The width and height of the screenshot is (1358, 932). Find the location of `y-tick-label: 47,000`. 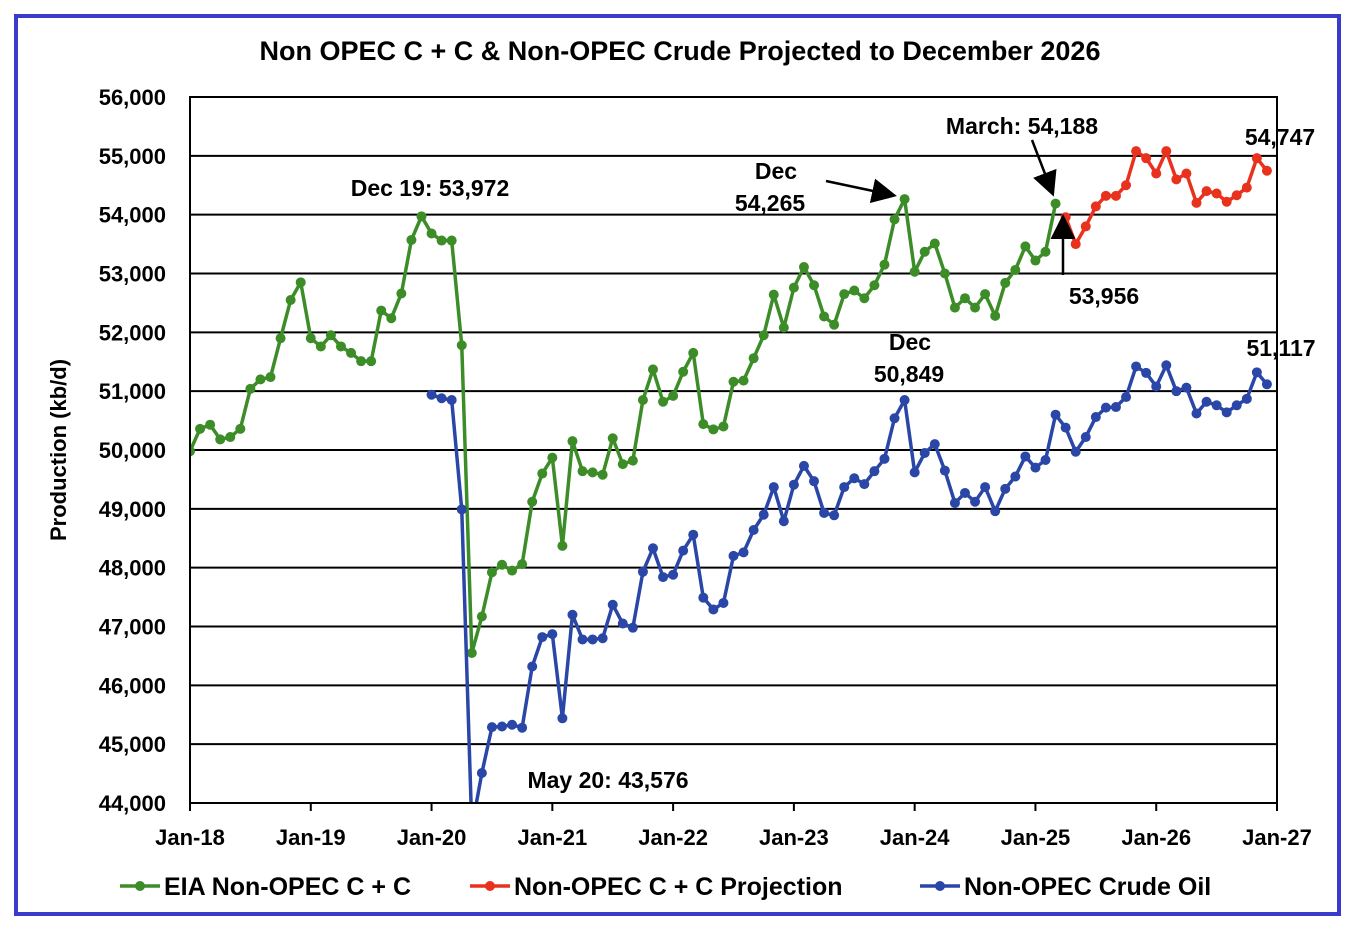

y-tick-label: 47,000 is located at coordinates (132, 627).